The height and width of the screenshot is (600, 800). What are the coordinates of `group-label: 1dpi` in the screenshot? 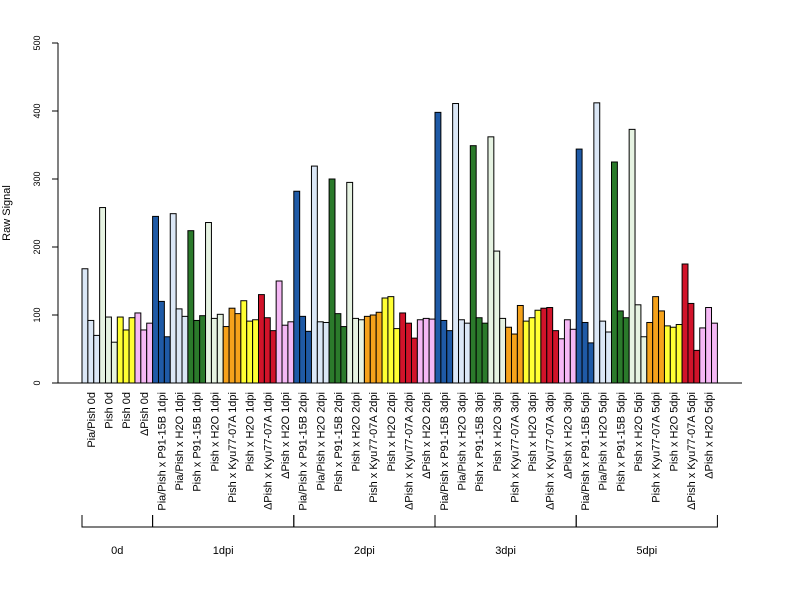 It's located at (223, 551).